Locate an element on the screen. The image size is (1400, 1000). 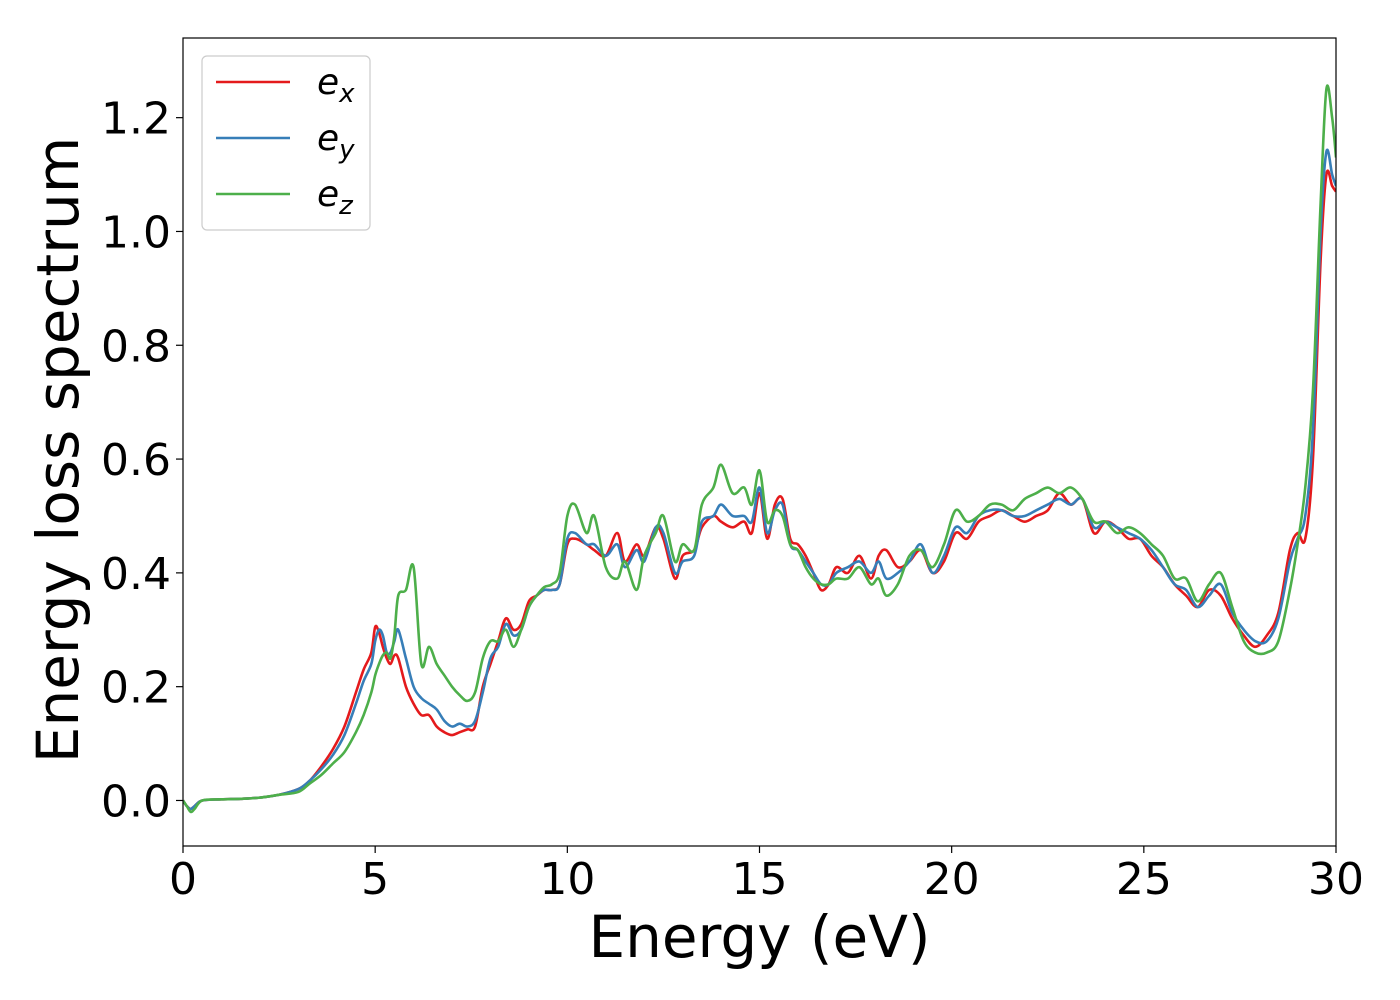
x-axis-ticks: 0 5 10 15 20 25 30 is located at coordinates (766, 875).